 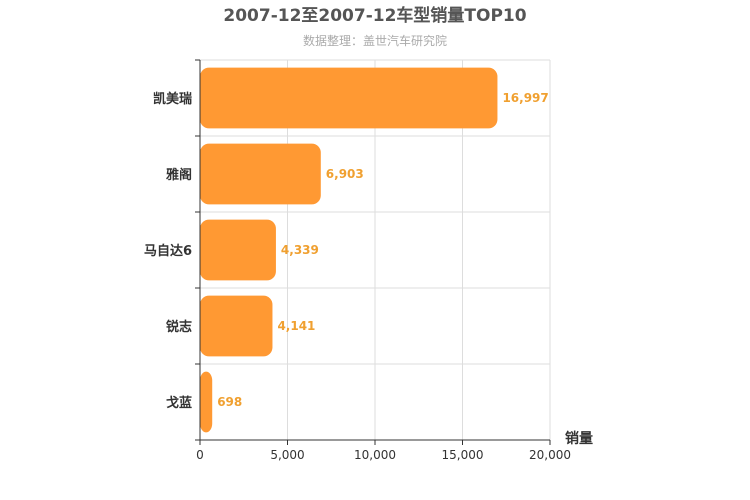 I want to click on x-tick-label: 5,000, so click(x=287, y=455).